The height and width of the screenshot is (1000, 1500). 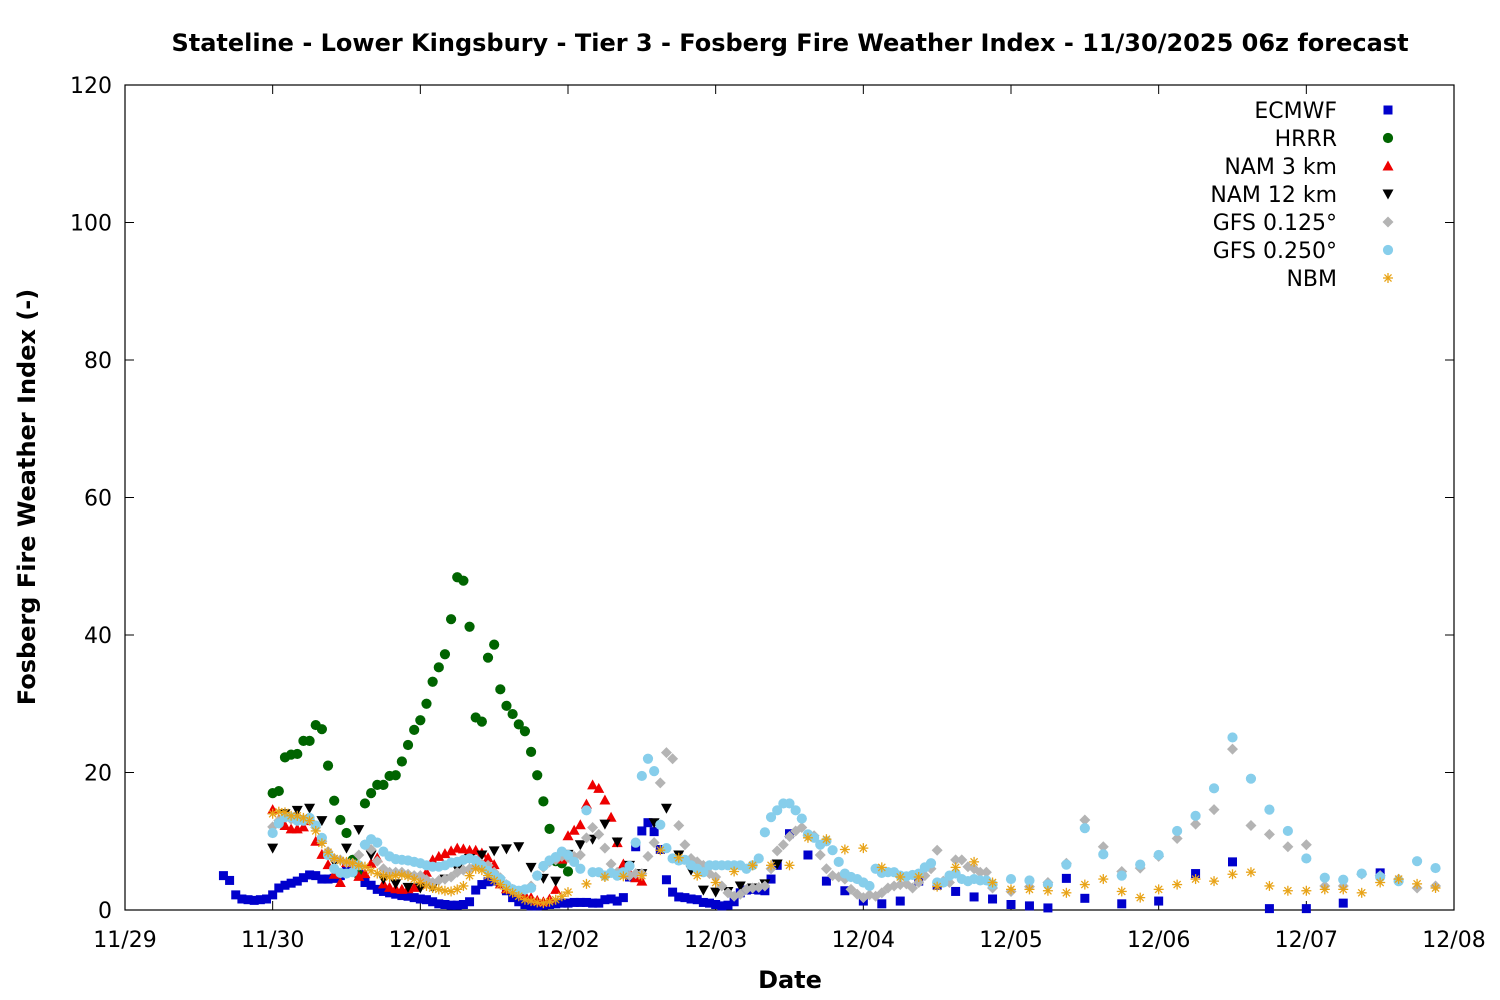 I want to click on x-tick-label: 12/01, so click(x=420, y=940).